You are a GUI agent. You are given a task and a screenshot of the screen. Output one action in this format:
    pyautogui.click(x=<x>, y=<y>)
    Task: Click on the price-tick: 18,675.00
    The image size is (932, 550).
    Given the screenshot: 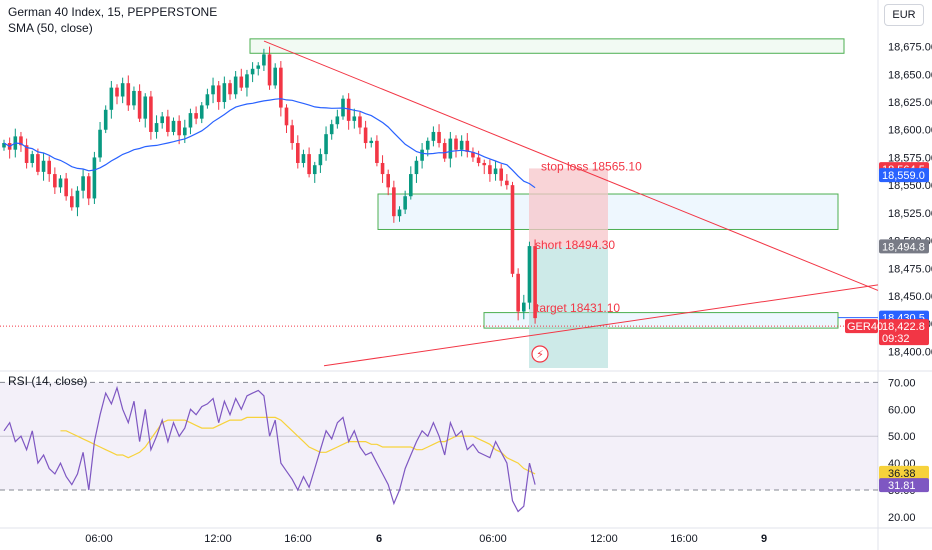 What is the action you would take?
    pyautogui.click(x=910, y=48)
    